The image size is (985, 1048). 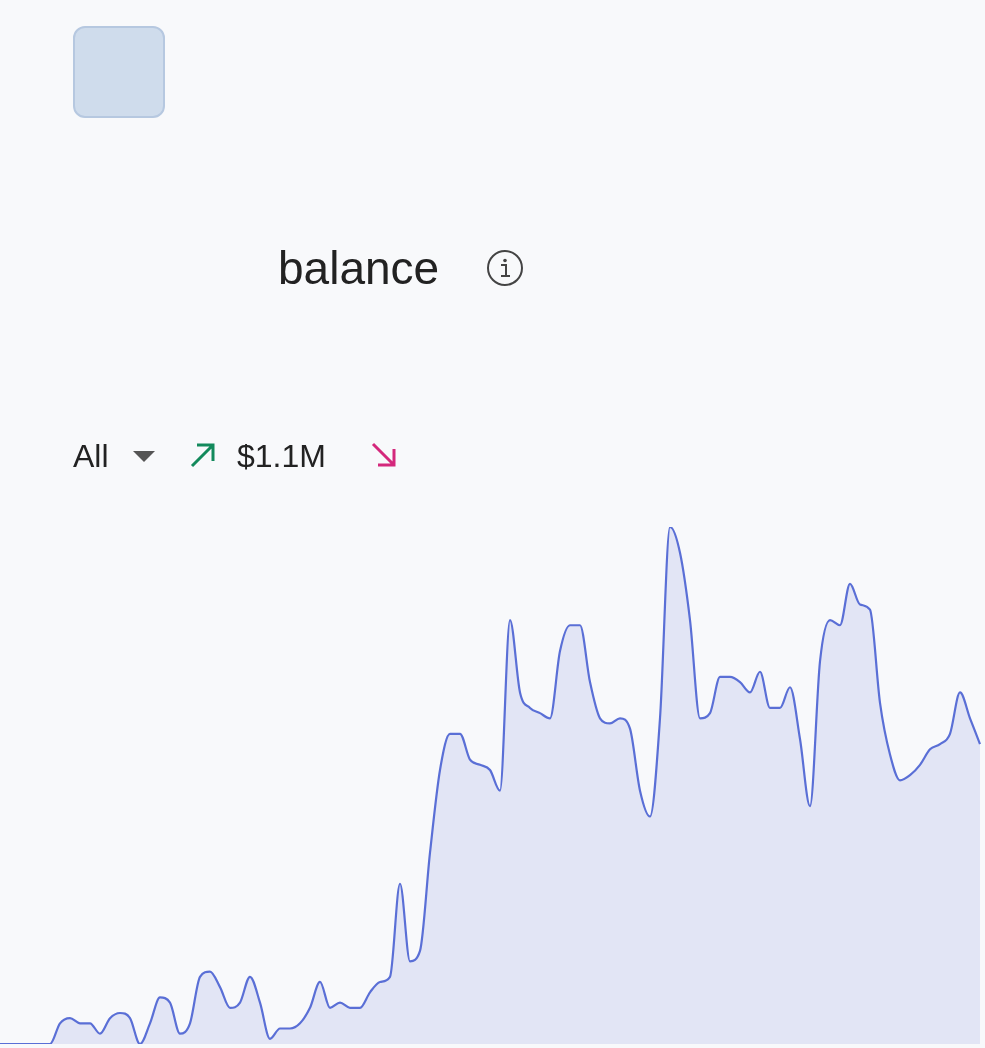 What do you see at coordinates (359, 268) in the screenshot?
I see `chart-title: balance` at bounding box center [359, 268].